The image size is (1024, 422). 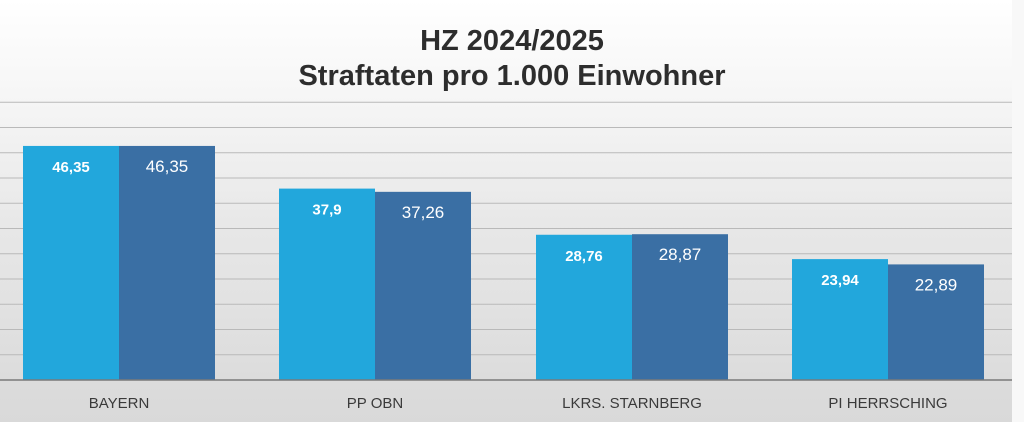 I want to click on data-label: 28,87, so click(x=680, y=254).